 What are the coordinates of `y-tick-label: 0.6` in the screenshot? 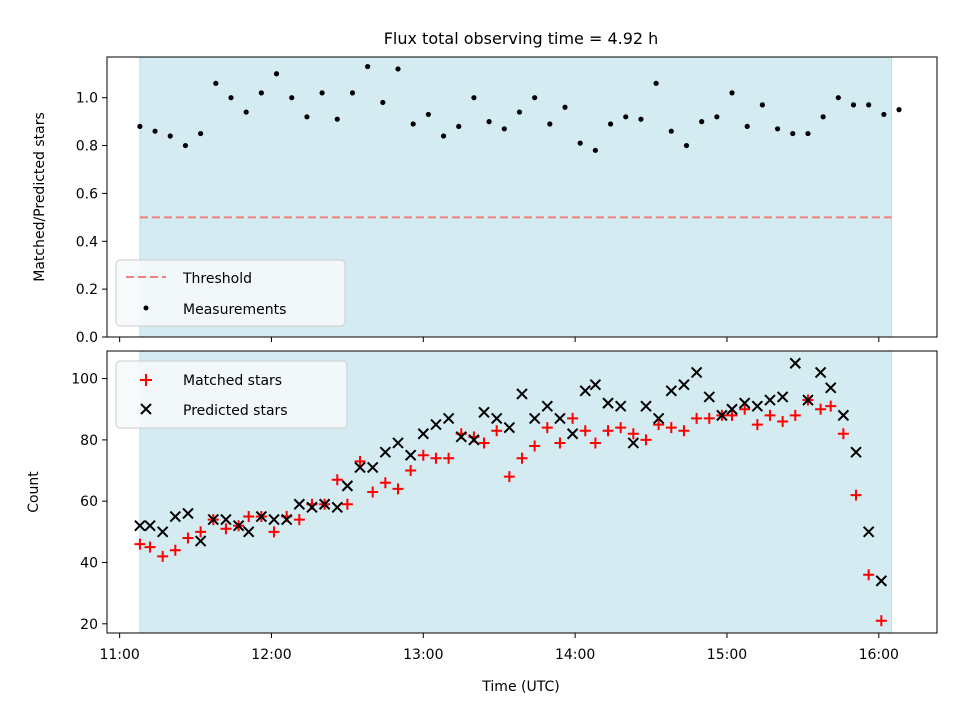 It's located at (87, 194).